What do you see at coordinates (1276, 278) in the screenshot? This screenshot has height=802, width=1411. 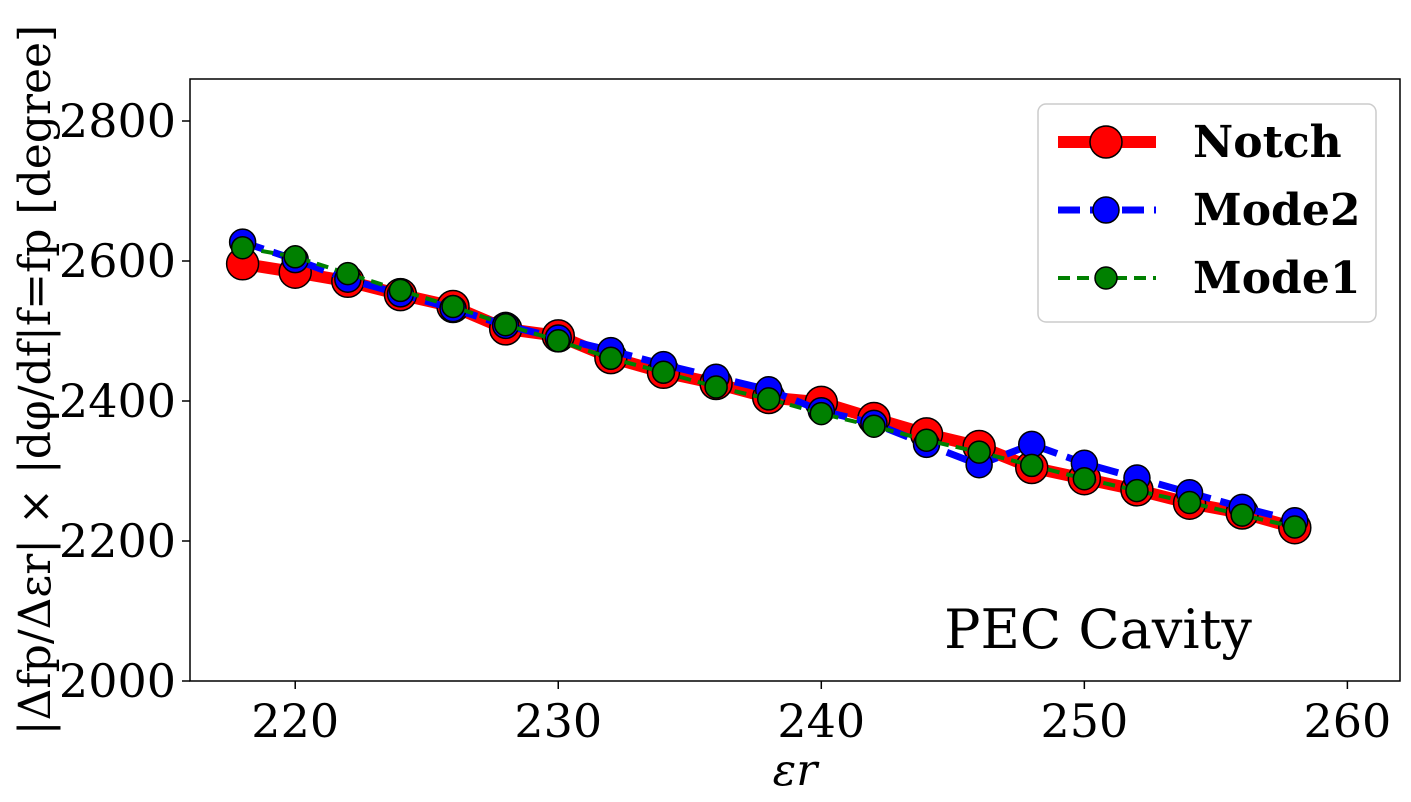 I see `legend-label: Mode1` at bounding box center [1276, 278].